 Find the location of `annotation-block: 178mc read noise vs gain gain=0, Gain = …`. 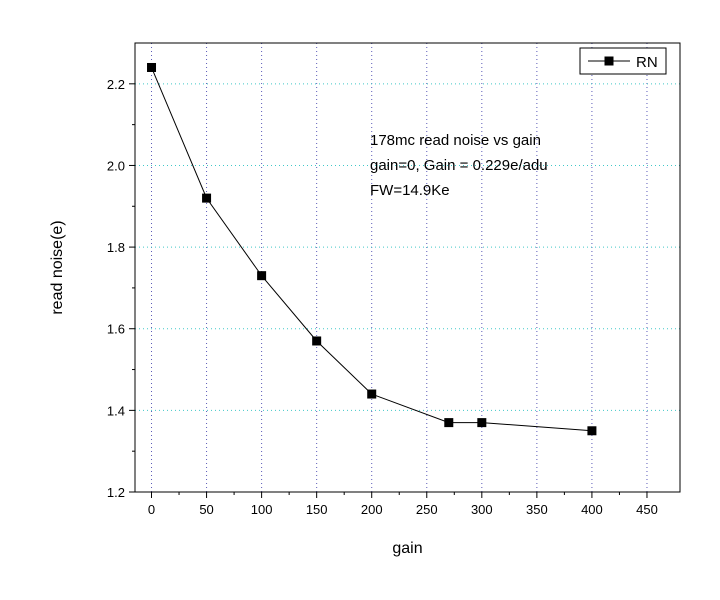

annotation-block: 178mc read noise vs gain gain=0, Gain = … is located at coordinates (459, 165).